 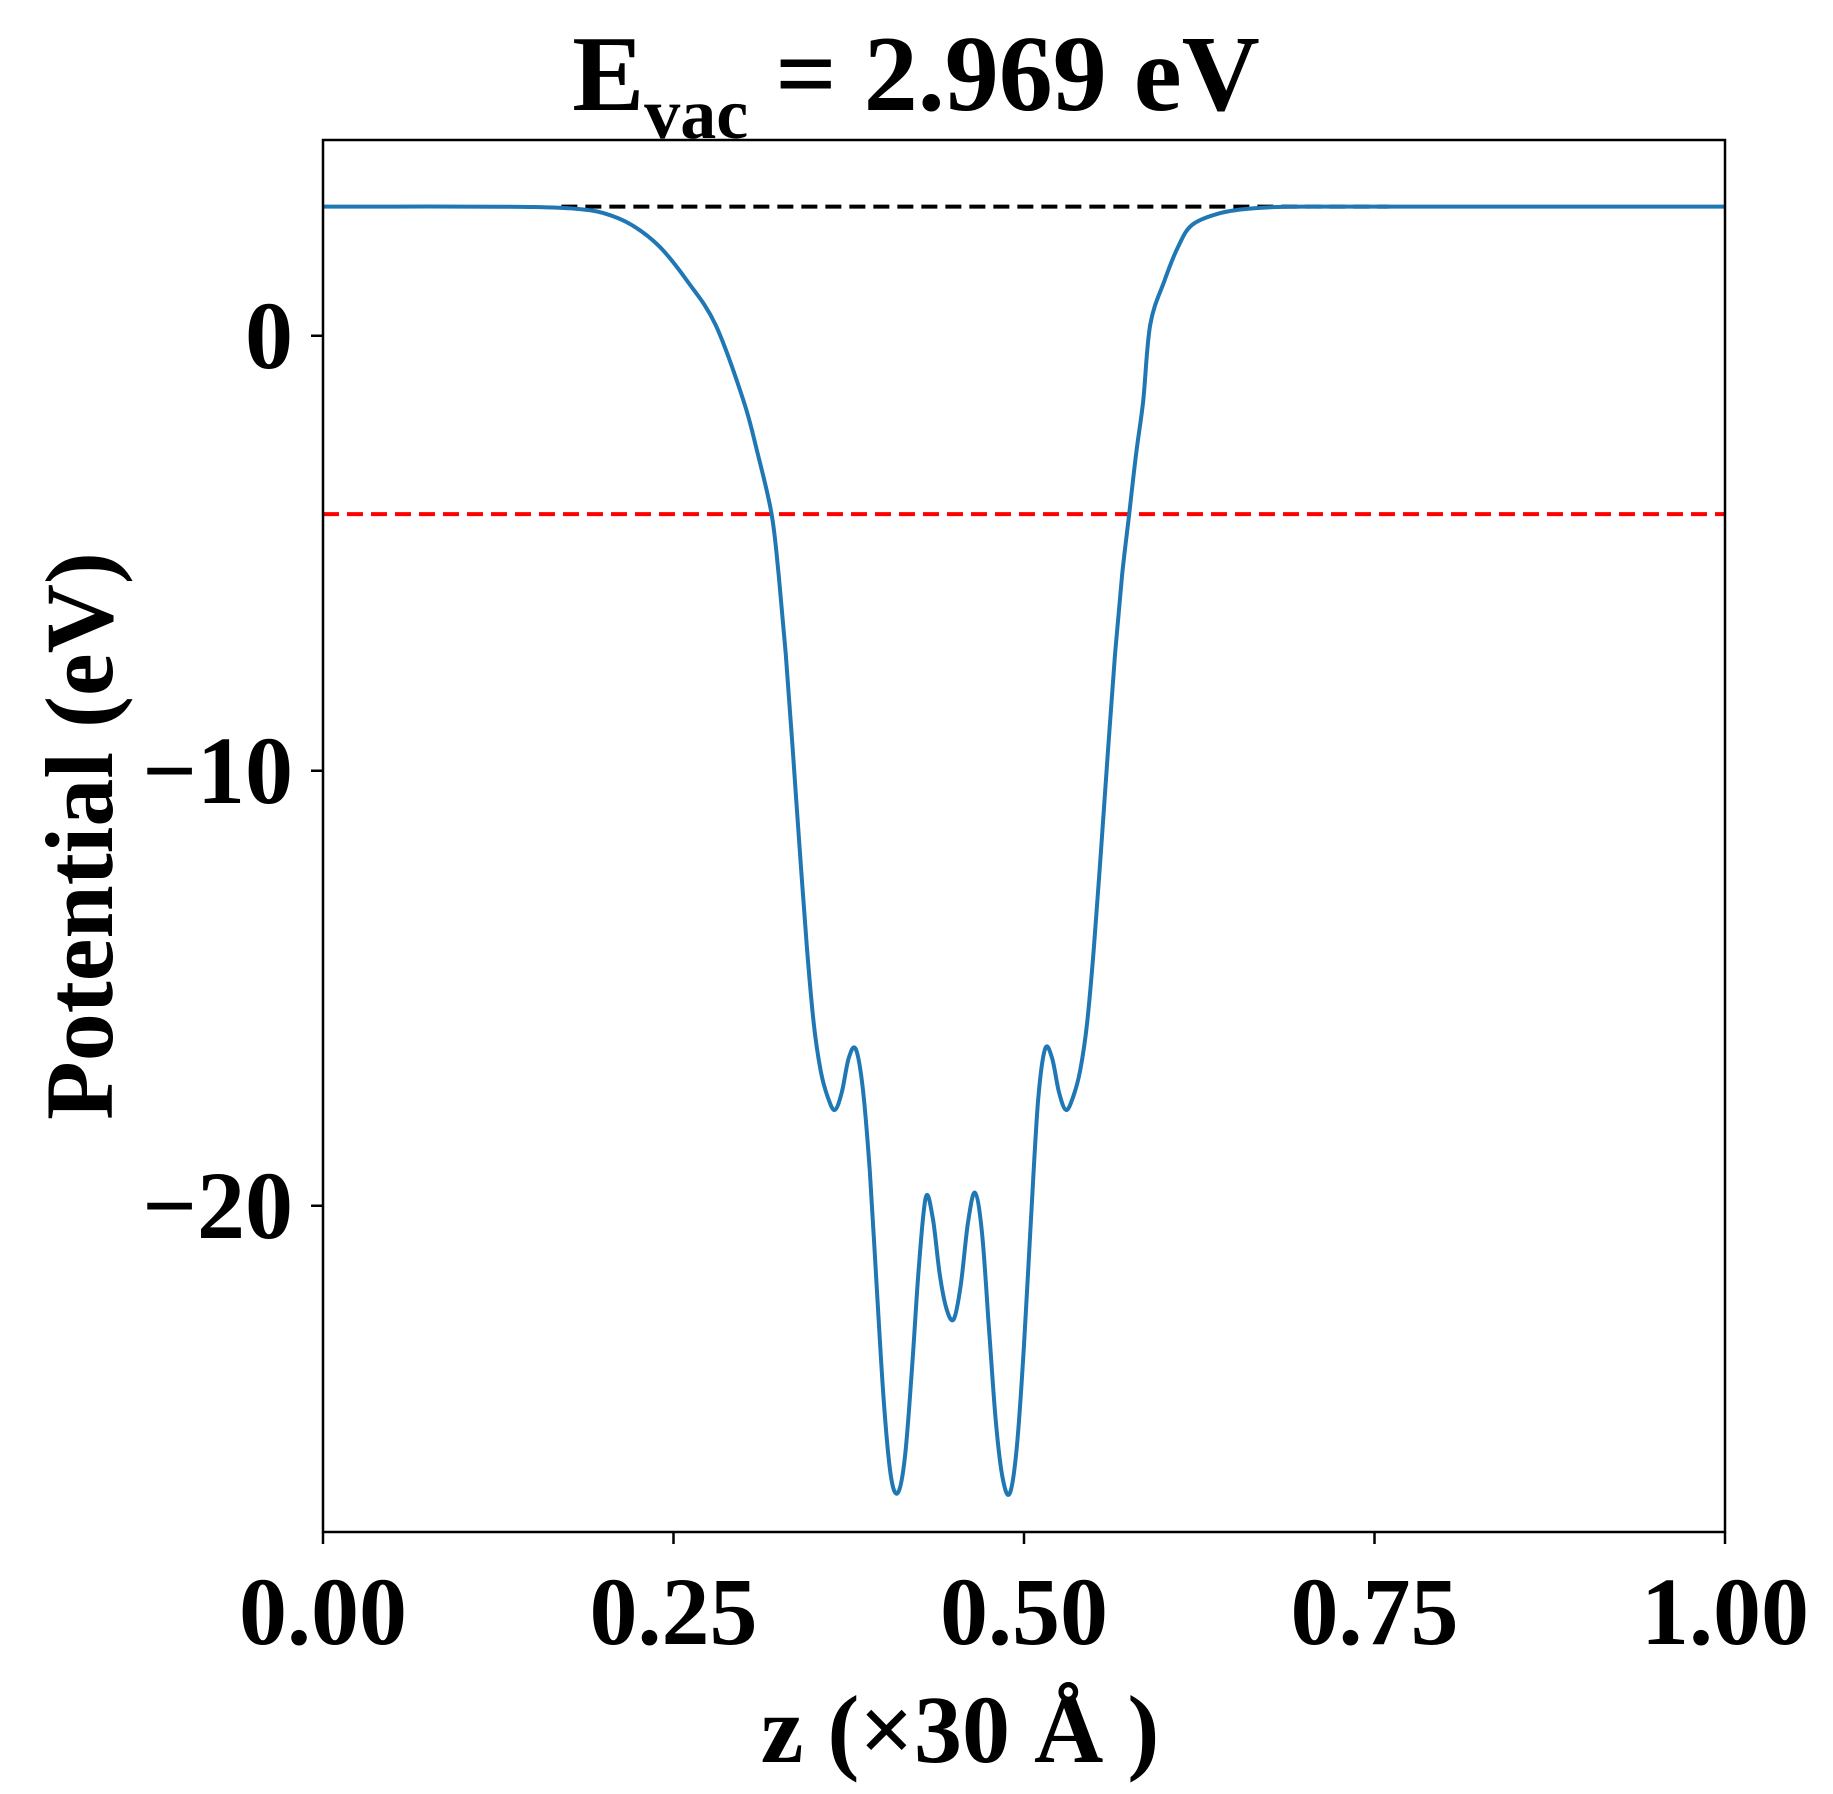 I want to click on x-ticks: 0.00 0.25 0.50 0.75 1.00, so click(x=1024, y=1598).